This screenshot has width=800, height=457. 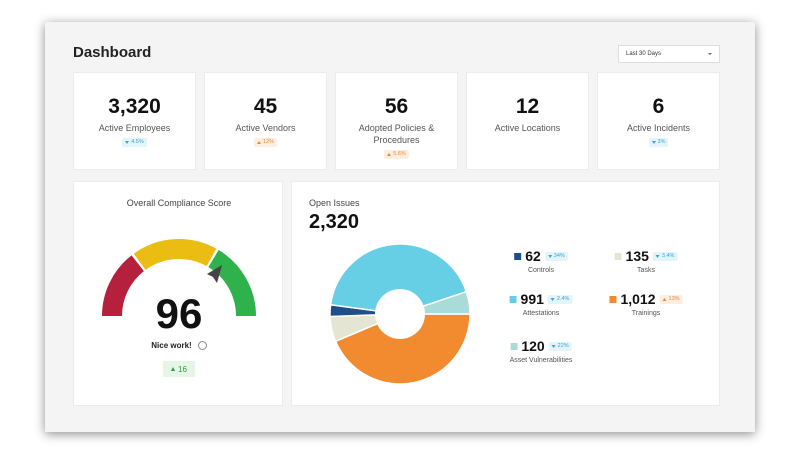 What do you see at coordinates (541, 360) in the screenshot?
I see `legend-label: Asset Vulnerabilities` at bounding box center [541, 360].